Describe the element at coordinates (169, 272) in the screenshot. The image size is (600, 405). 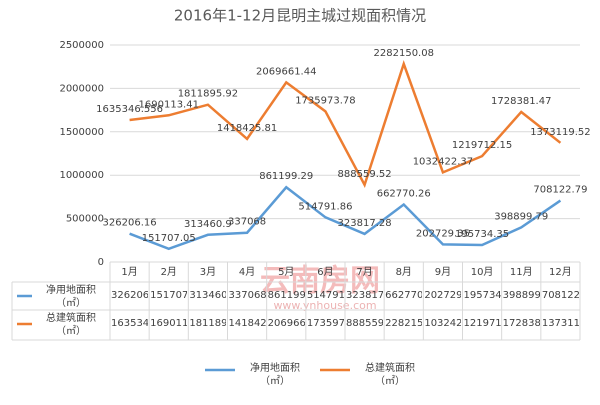
I see `x-tick-label: 2月` at that location.